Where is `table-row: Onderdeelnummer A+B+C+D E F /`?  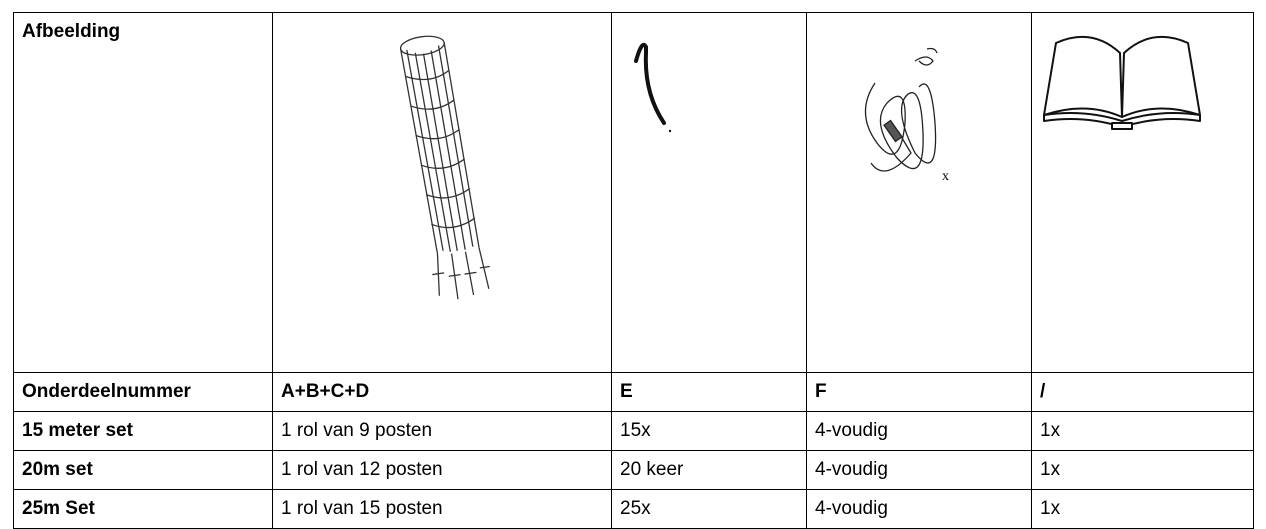 table-row: Onderdeelnummer A+B+C+D E F / is located at coordinates (633, 392).